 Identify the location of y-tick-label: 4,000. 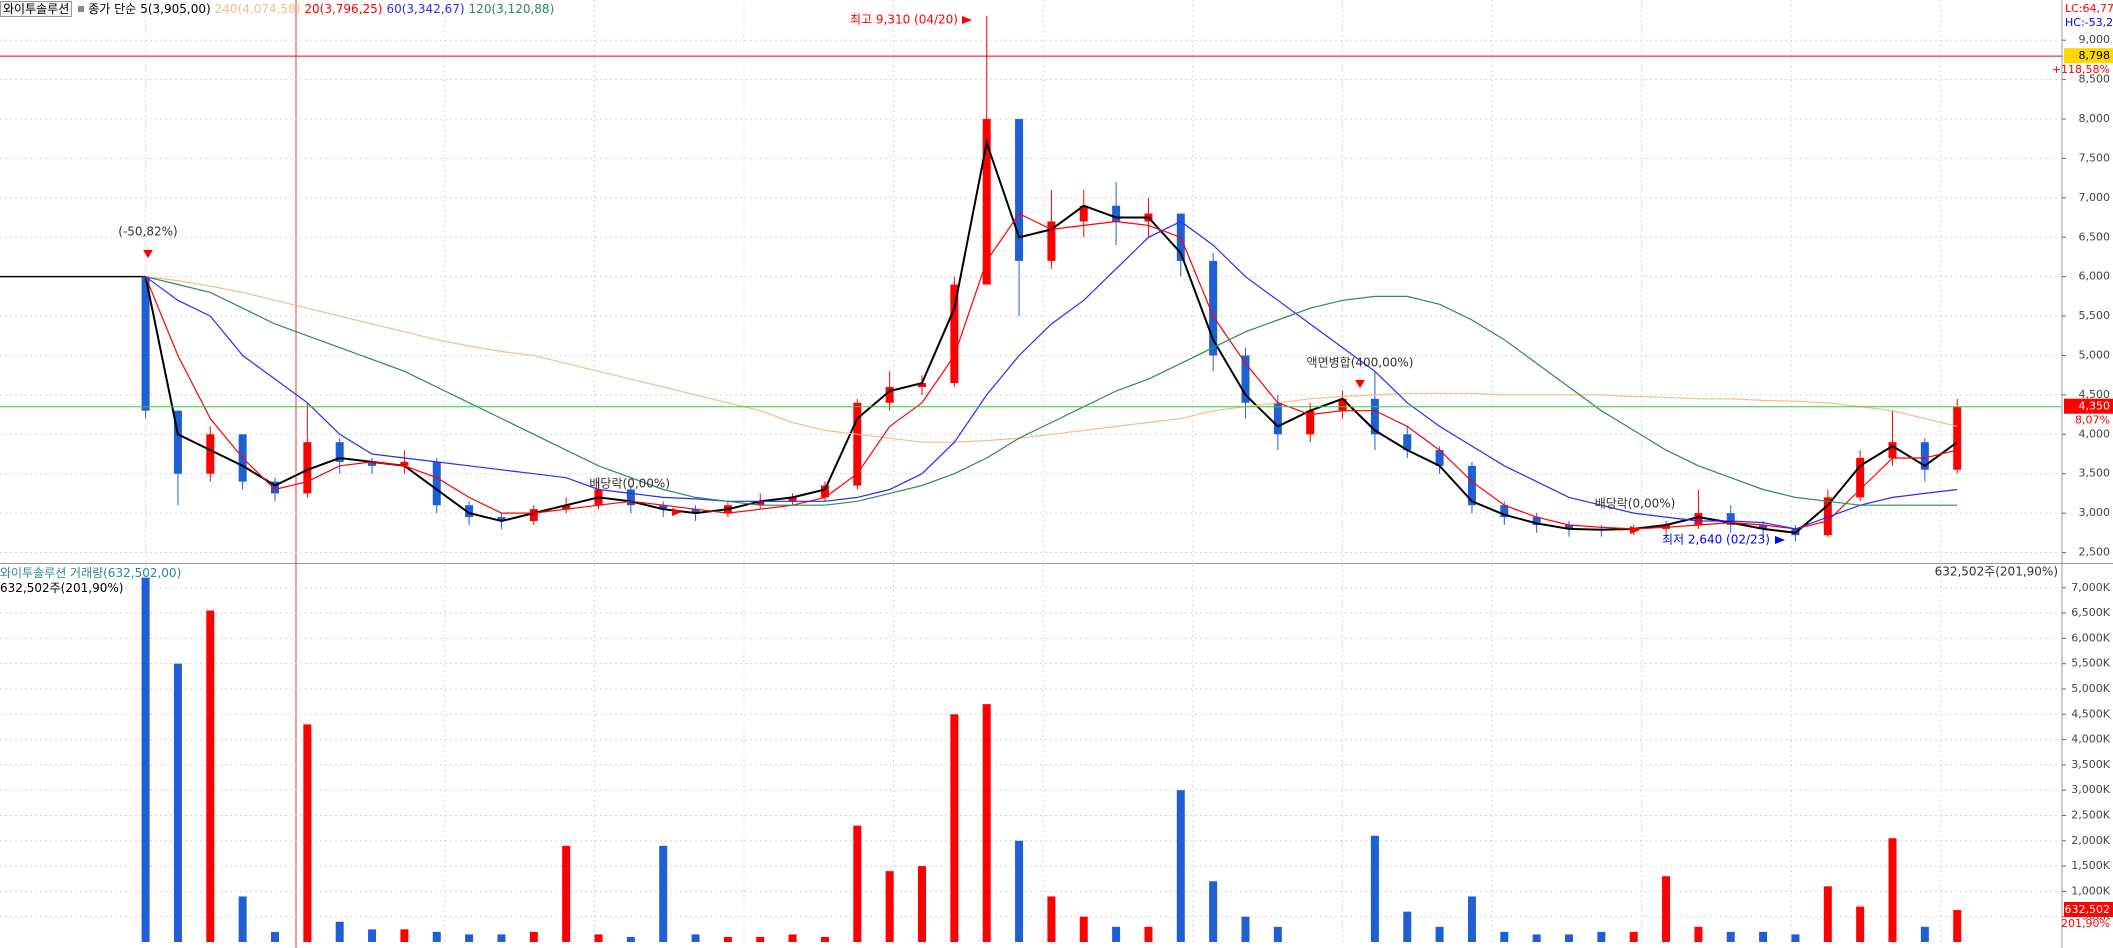
(2095, 433).